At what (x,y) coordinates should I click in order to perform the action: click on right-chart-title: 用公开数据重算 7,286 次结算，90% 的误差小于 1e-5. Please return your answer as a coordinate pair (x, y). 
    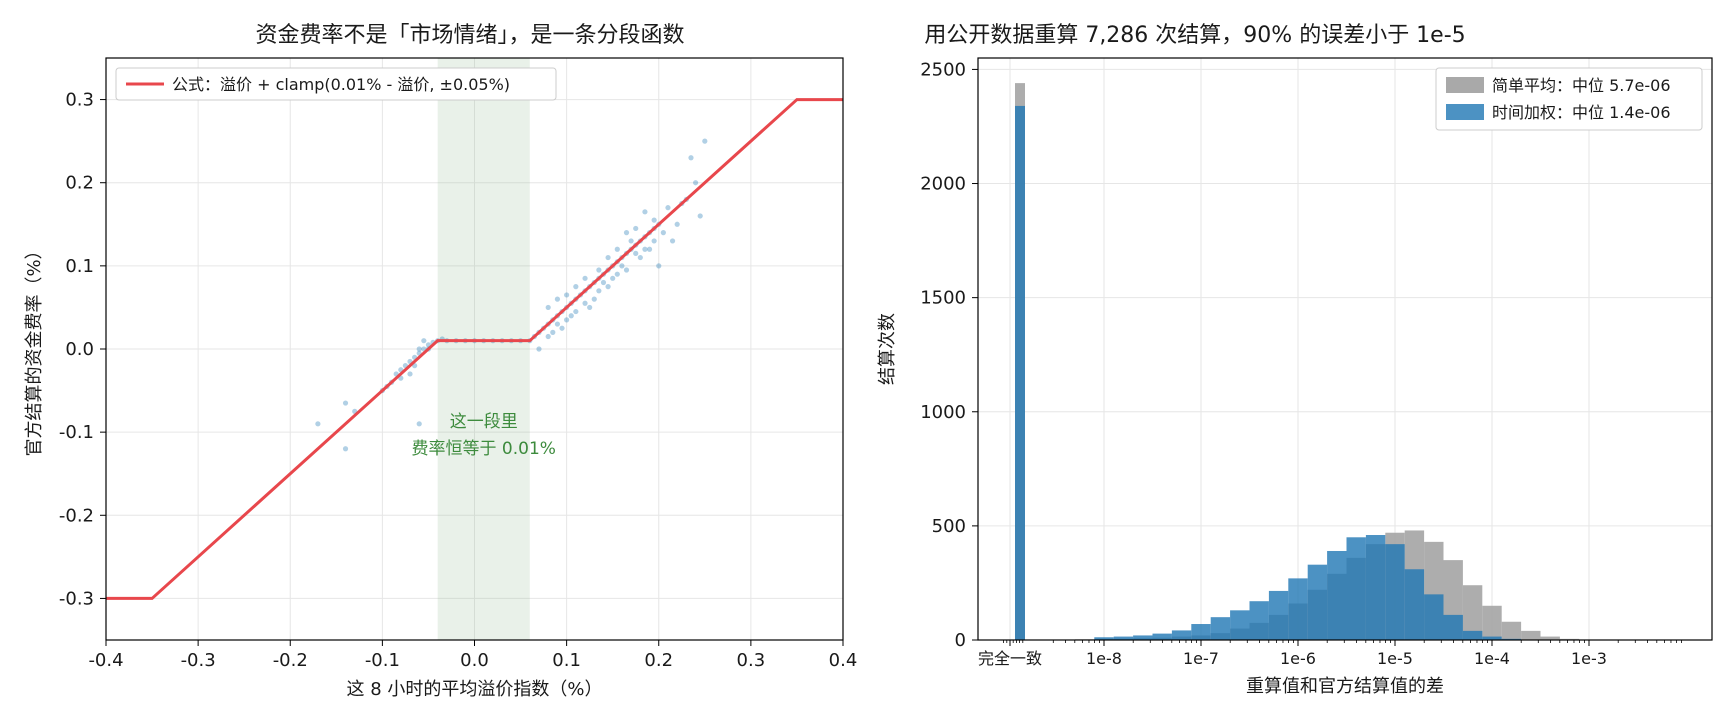
    Looking at the image, I should click on (1194, 35).